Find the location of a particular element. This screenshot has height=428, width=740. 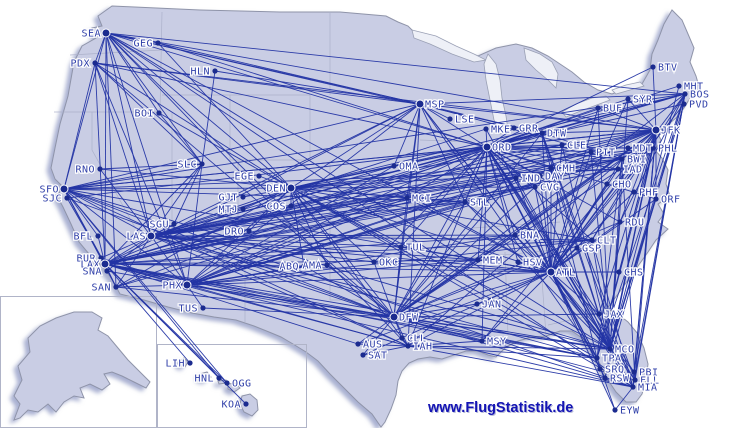

airport-label-BOI: BOI is located at coordinates (144, 114).